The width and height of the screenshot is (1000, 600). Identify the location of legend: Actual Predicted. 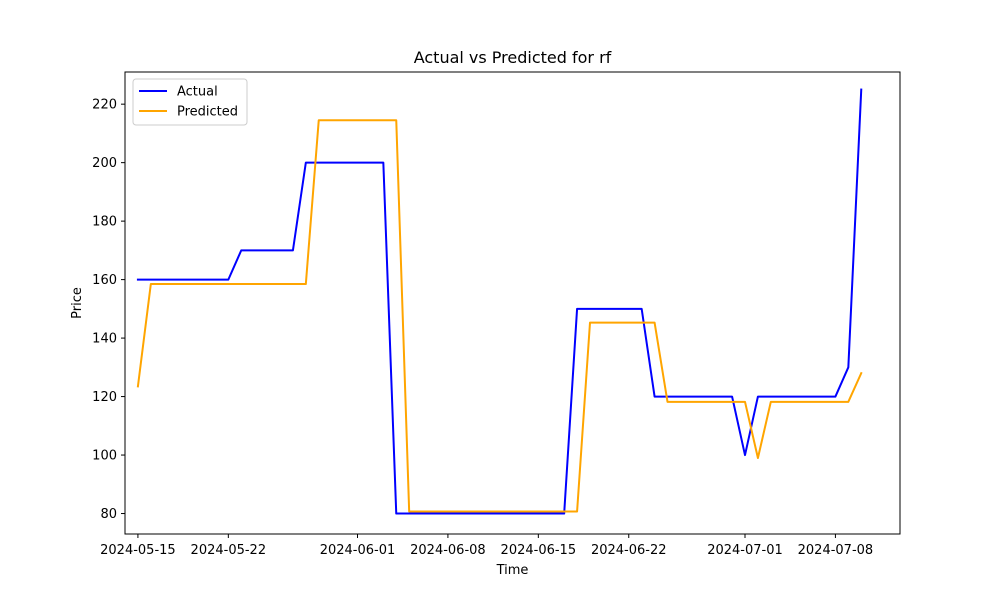
(190, 102).